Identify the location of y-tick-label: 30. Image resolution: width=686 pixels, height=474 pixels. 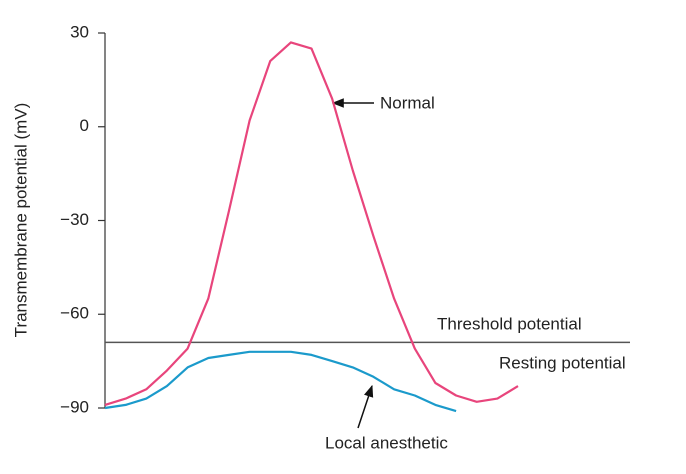
(79, 31).